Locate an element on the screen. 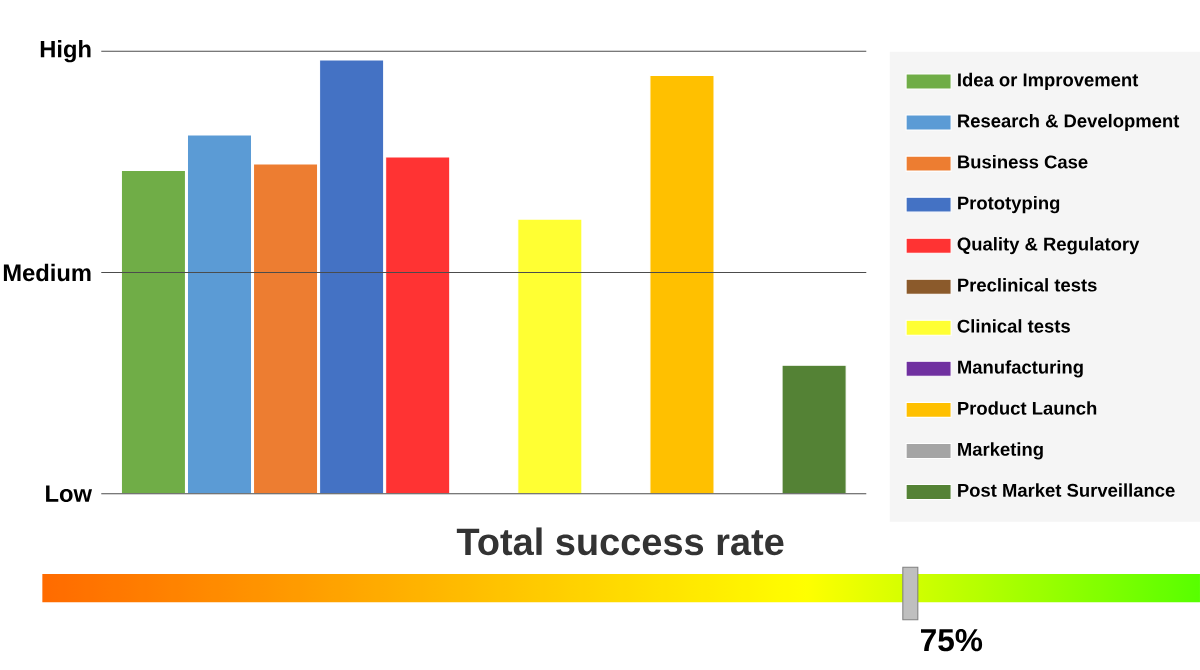 The image size is (1200, 670). legend-label: Product Launch is located at coordinates (1027, 408).